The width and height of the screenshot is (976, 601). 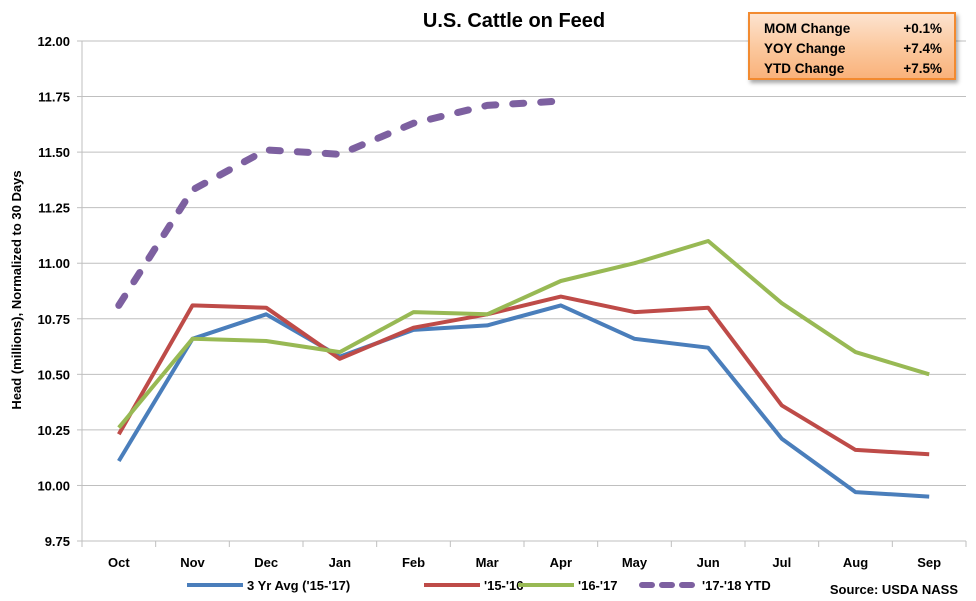 What do you see at coordinates (635, 562) in the screenshot?
I see `x-tick-label: May` at bounding box center [635, 562].